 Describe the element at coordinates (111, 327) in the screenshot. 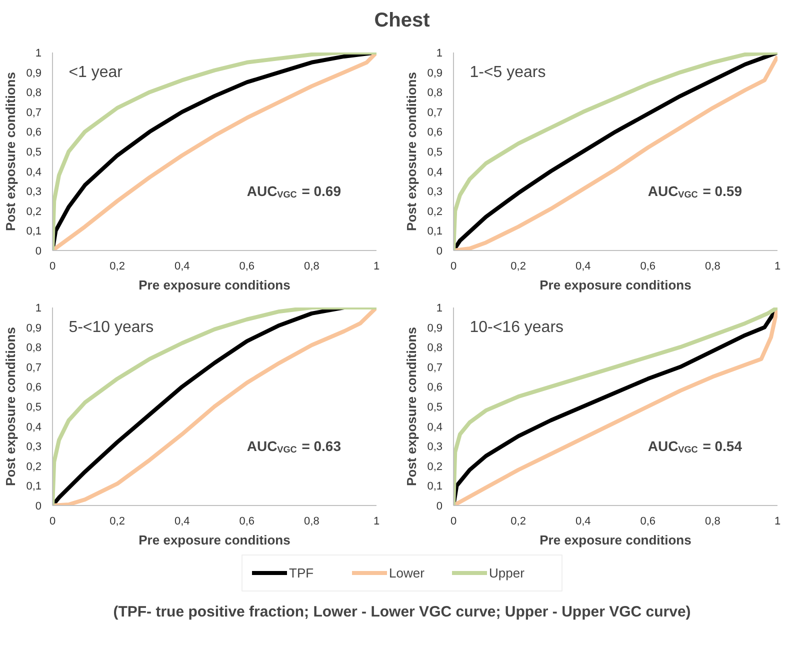

I see `annotation: 5-<10 years` at that location.